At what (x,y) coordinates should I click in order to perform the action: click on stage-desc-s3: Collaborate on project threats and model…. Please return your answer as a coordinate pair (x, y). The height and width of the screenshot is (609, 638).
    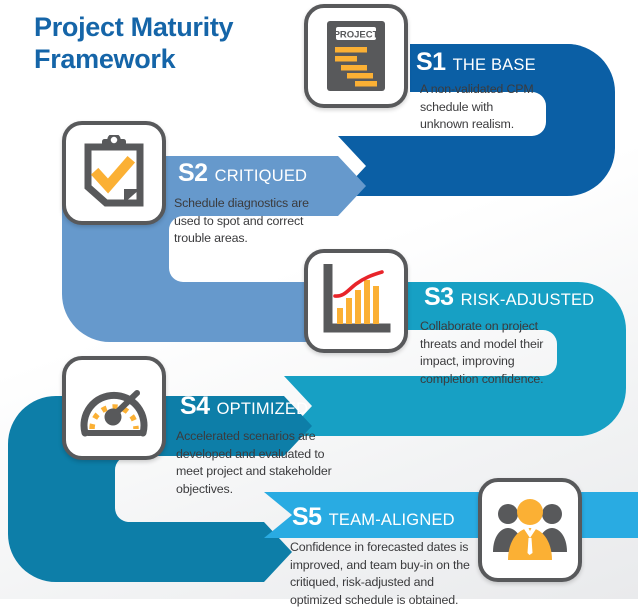
    Looking at the image, I should click on (482, 352).